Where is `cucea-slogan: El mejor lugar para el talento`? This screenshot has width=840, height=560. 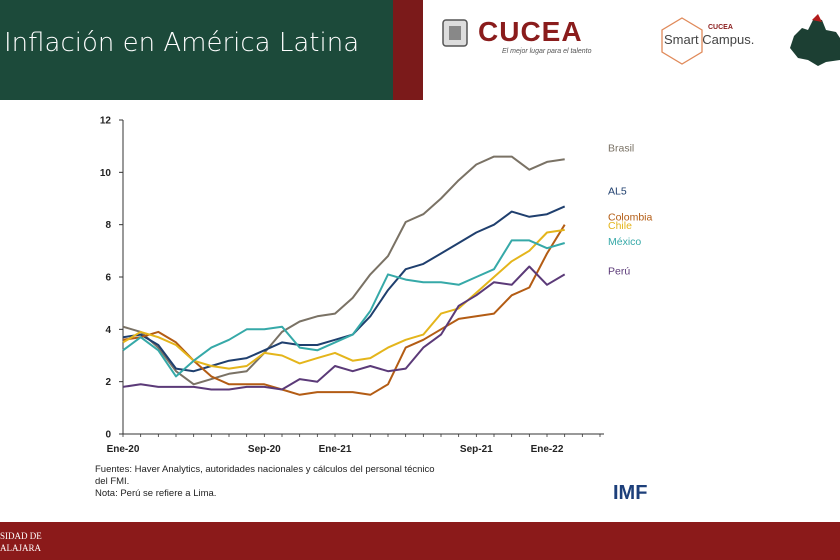
cucea-slogan: El mejor lugar para el talento is located at coordinates (547, 51).